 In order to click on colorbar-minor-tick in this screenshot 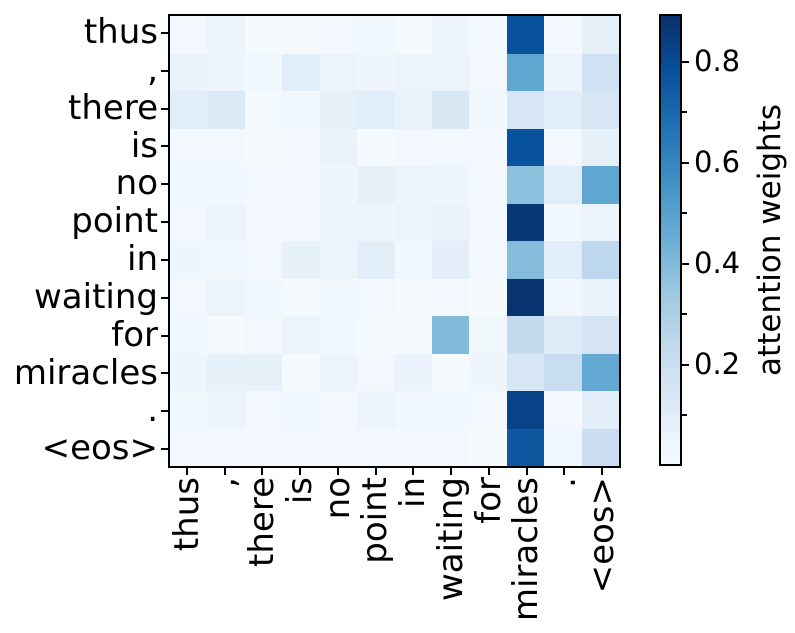, I will do `click(684, 112)`.